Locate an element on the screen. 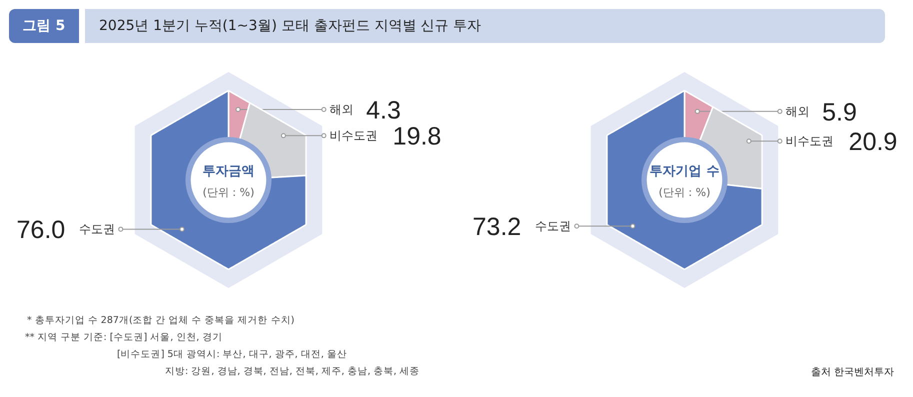 This screenshot has width=913, height=397. text: 투자금액 is located at coordinates (228, 172).